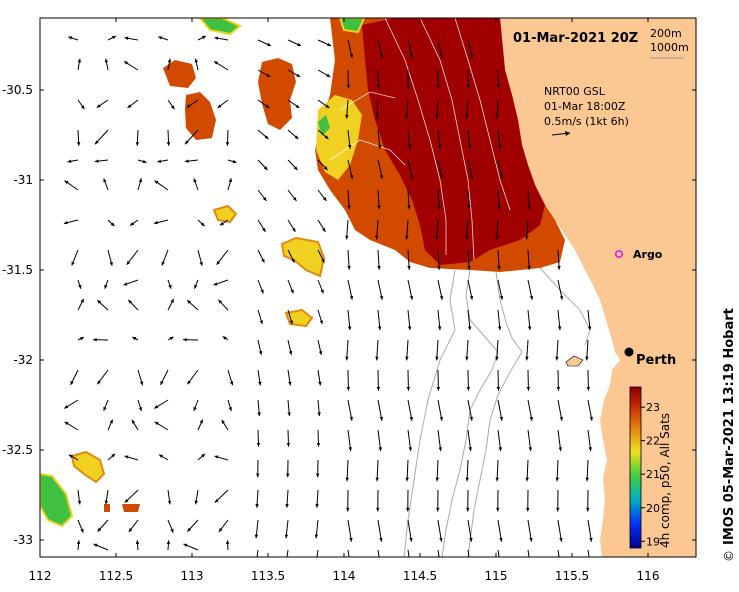 The height and width of the screenshot is (592, 739). What do you see at coordinates (586, 121) in the screenshot?
I see `current-scale: 0.5m/s (1kt 6h)` at bounding box center [586, 121].